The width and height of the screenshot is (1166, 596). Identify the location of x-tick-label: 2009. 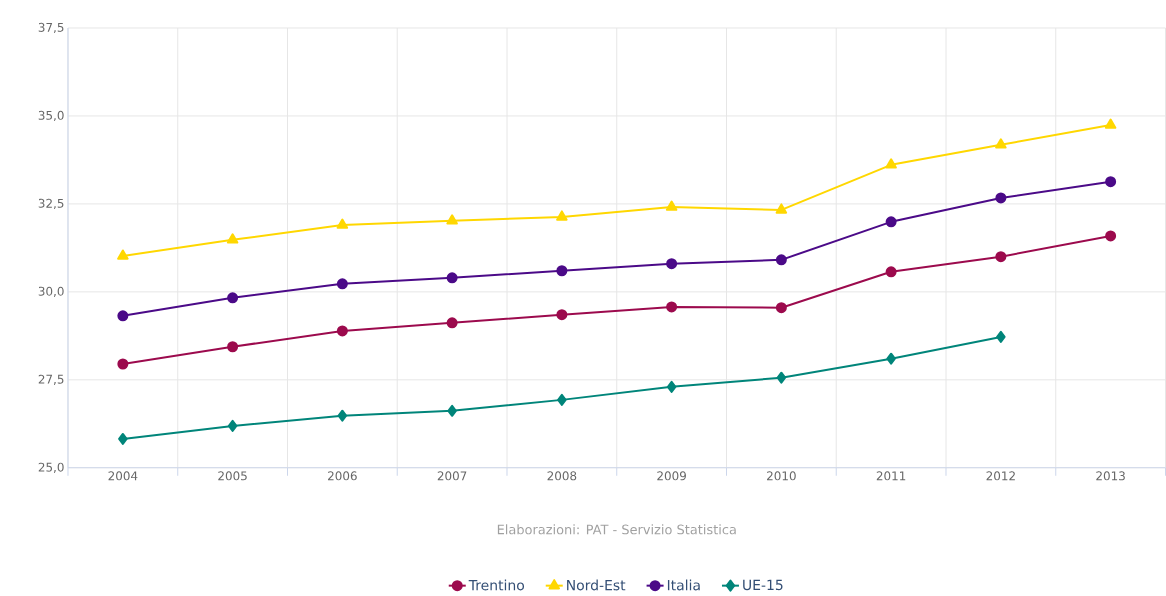
(671, 476).